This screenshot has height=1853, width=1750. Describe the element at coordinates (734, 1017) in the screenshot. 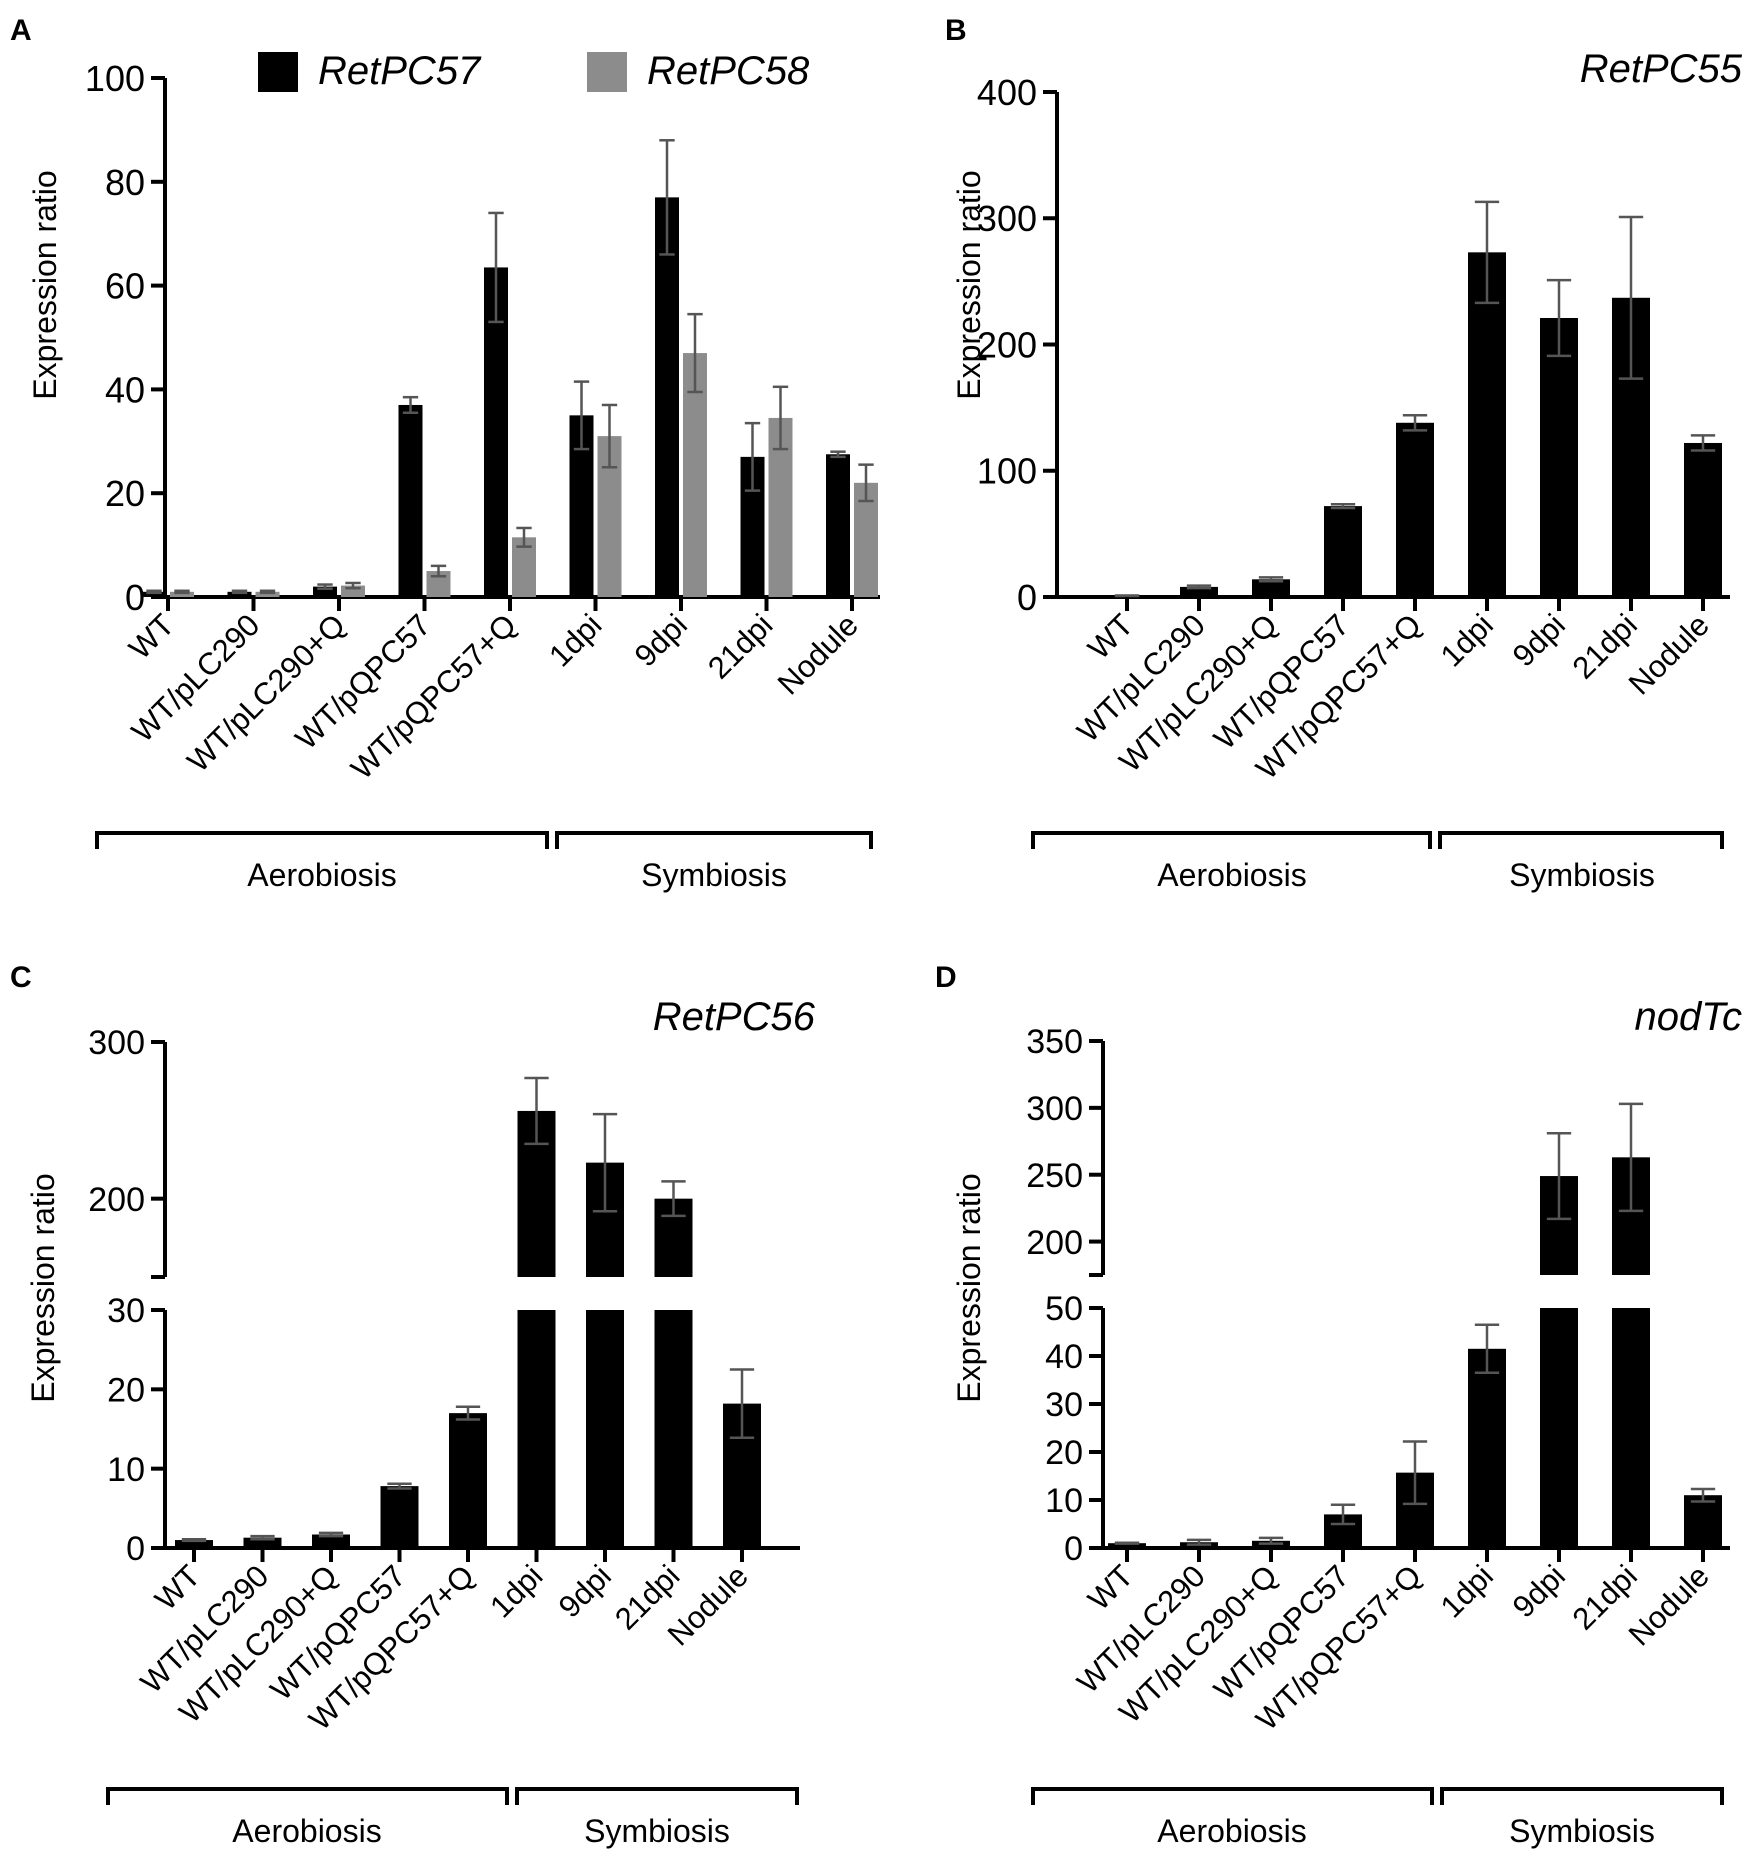

I see `chart-title: RetPC56` at that location.